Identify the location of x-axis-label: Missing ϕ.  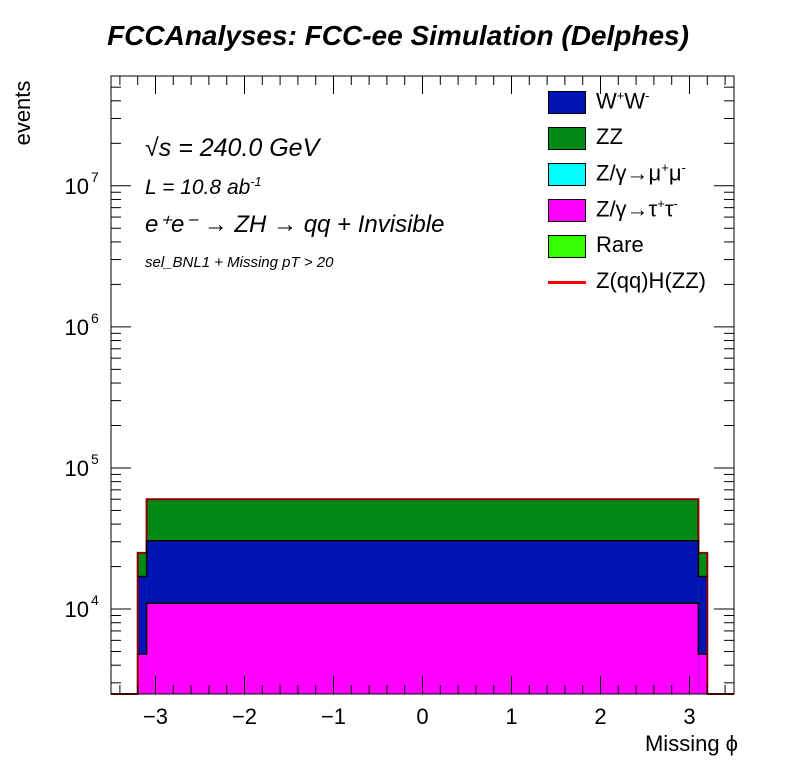
(691, 743).